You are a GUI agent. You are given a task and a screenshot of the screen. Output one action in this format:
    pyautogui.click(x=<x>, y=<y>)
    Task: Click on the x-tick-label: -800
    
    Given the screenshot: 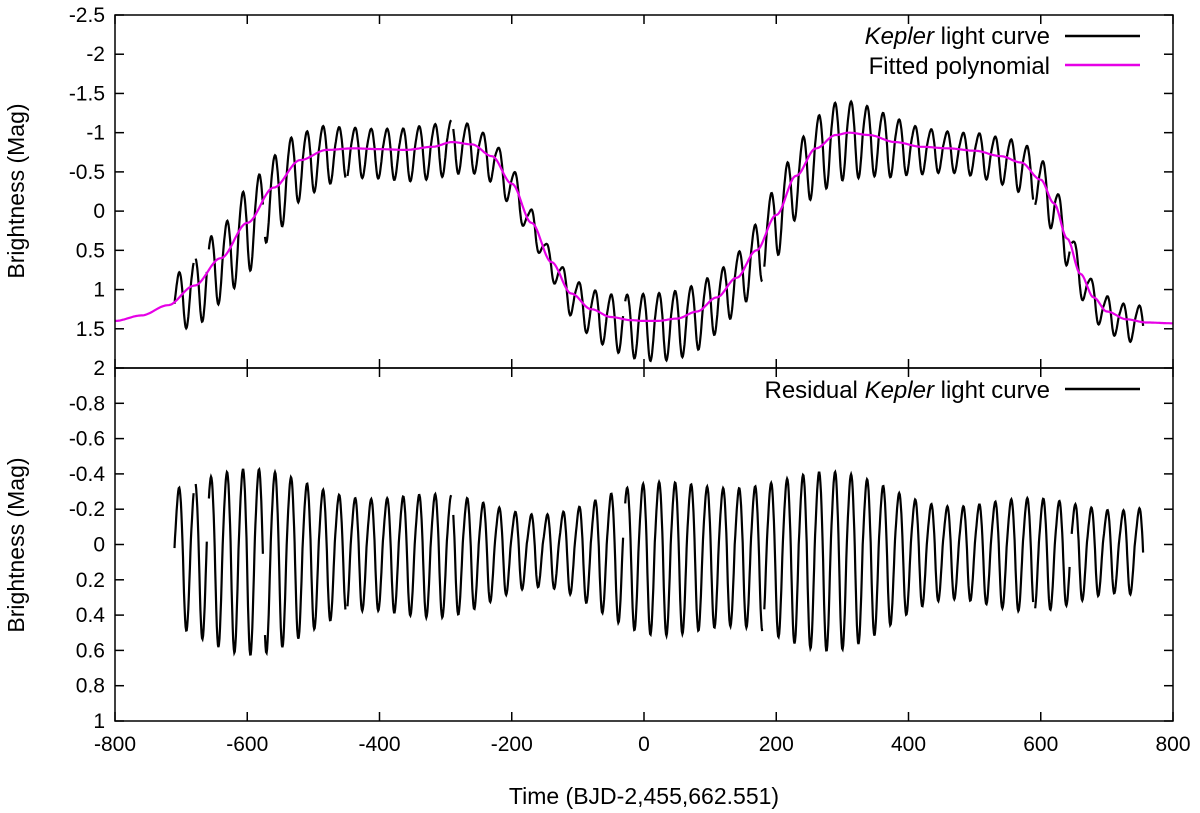 What is the action you would take?
    pyautogui.click(x=115, y=744)
    